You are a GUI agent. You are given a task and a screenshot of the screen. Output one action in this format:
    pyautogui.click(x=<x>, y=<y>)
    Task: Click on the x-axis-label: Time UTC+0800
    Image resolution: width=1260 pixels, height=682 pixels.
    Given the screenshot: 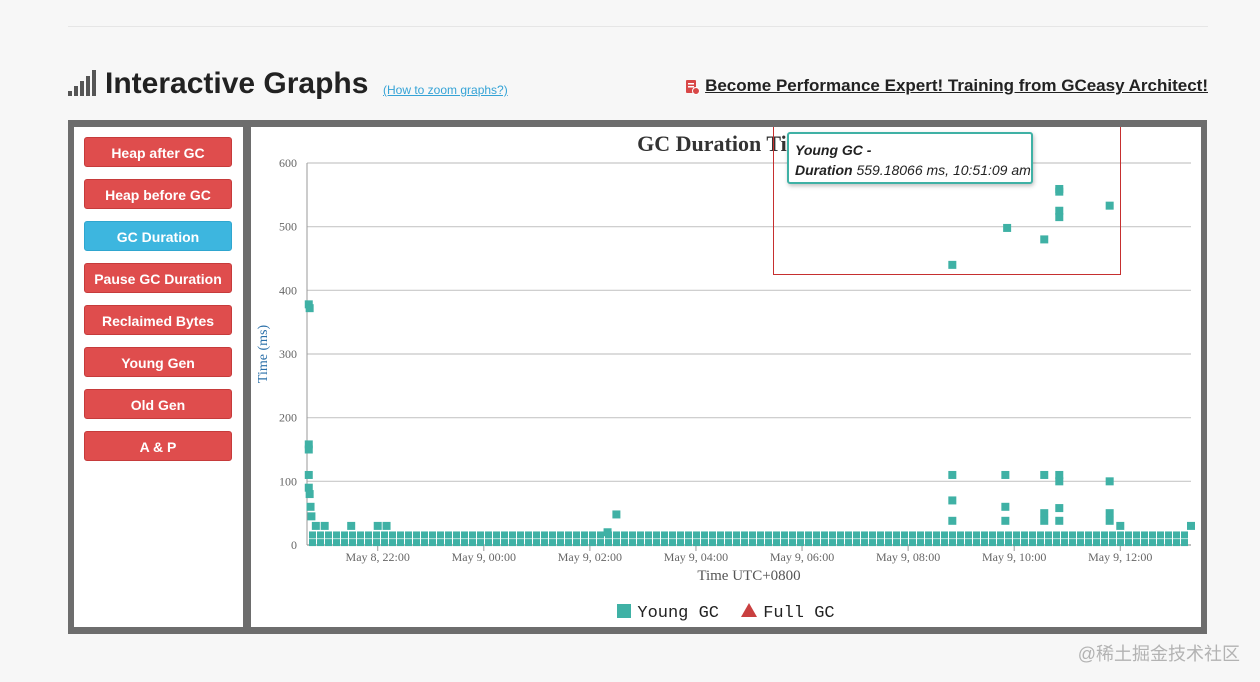 What is the action you would take?
    pyautogui.click(x=748, y=576)
    